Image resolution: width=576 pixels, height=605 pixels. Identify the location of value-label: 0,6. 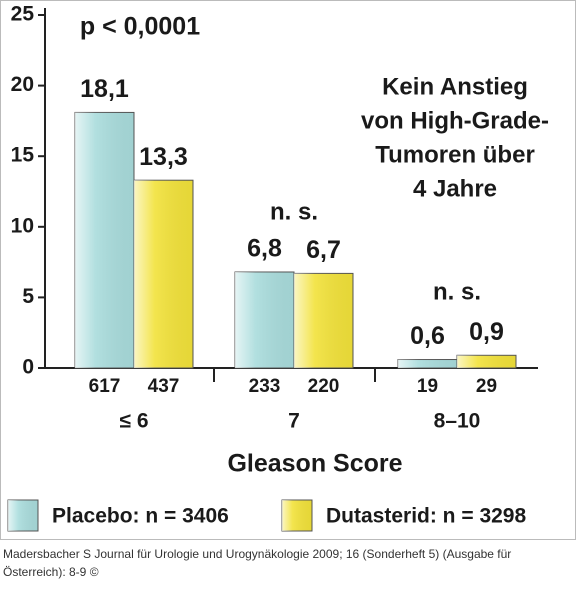
(427, 336).